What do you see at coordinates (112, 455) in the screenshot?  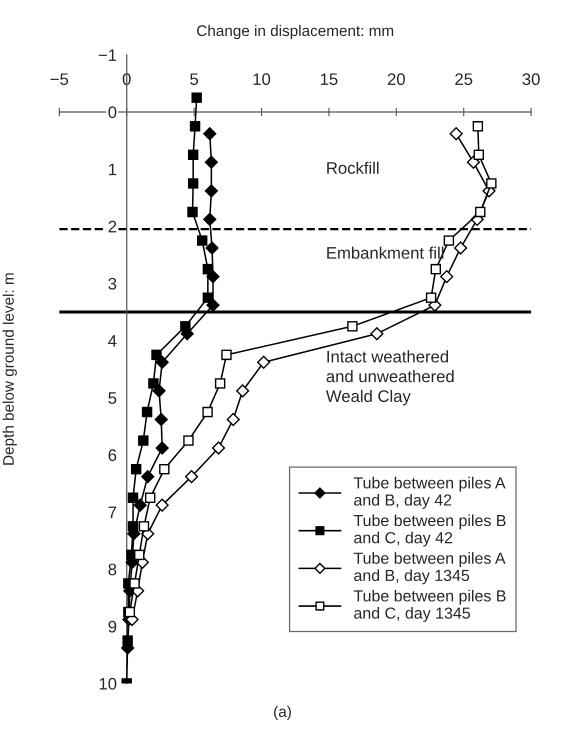 I see `y-tick-label: 6` at bounding box center [112, 455].